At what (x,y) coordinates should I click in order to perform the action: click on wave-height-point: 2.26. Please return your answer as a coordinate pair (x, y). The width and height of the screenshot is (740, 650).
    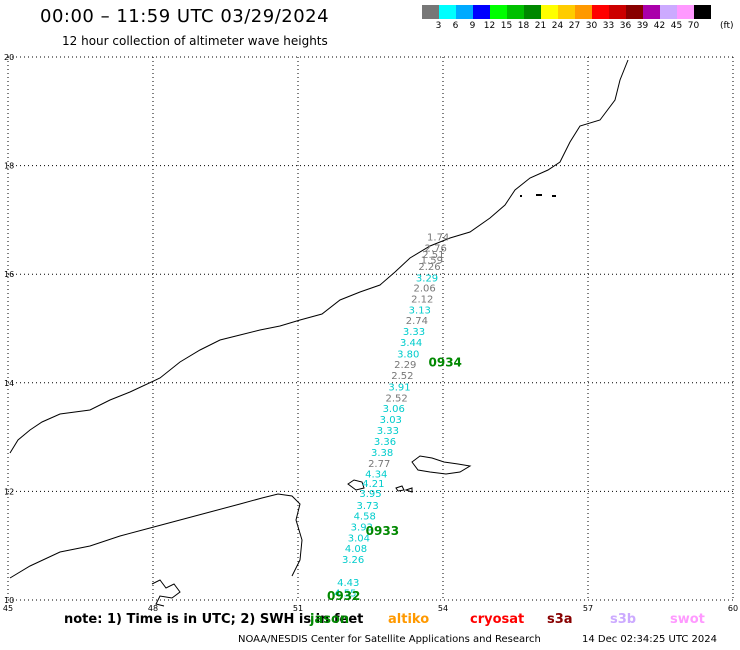
    Looking at the image, I should click on (429, 267).